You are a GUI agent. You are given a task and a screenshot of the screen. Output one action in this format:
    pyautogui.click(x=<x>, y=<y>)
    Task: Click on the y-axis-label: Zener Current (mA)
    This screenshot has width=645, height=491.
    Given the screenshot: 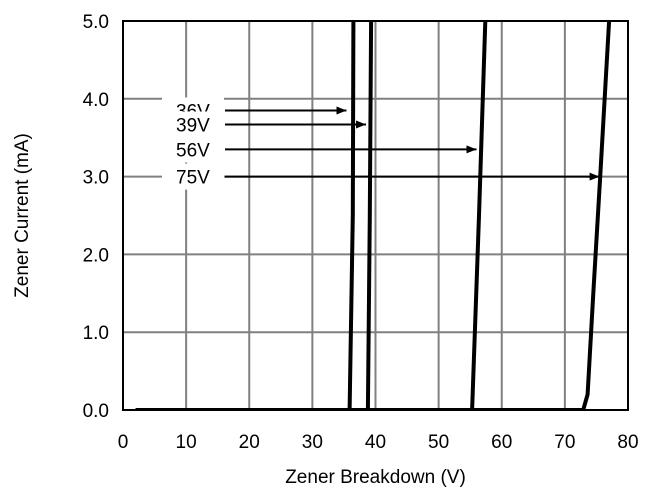 What is the action you would take?
    pyautogui.click(x=22, y=215)
    